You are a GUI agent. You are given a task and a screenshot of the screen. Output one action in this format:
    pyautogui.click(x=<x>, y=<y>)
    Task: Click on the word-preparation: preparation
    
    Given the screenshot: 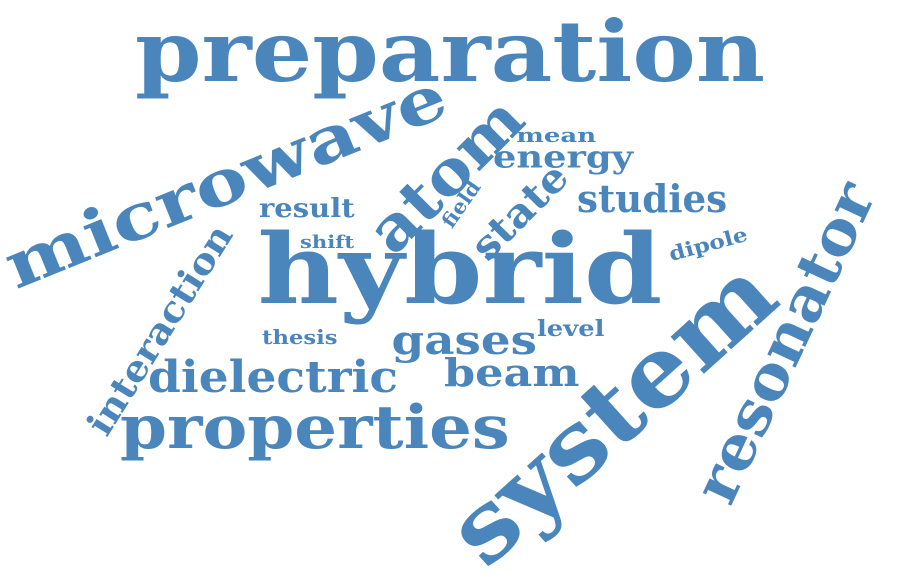 What is the action you would take?
    pyautogui.click(x=450, y=51)
    